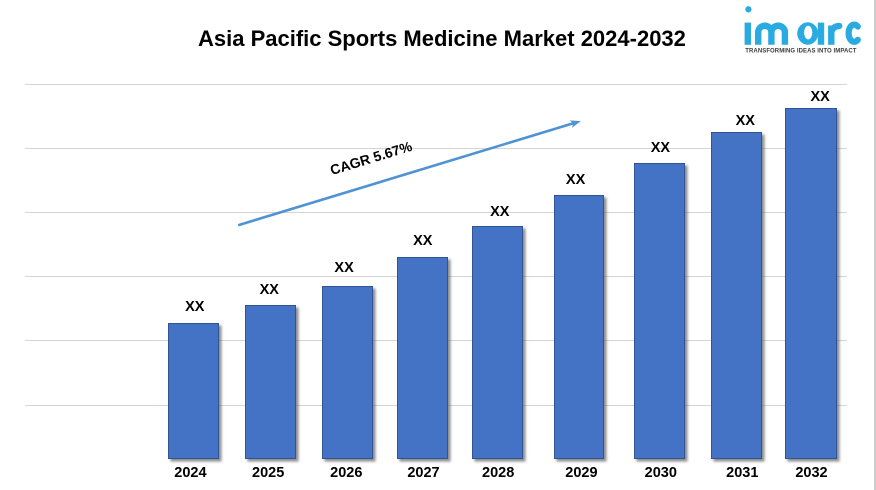 The width and height of the screenshot is (876, 490). I want to click on svg-text: TRANSFORMING IDEAS INTO IMPACT, so click(800, 52).